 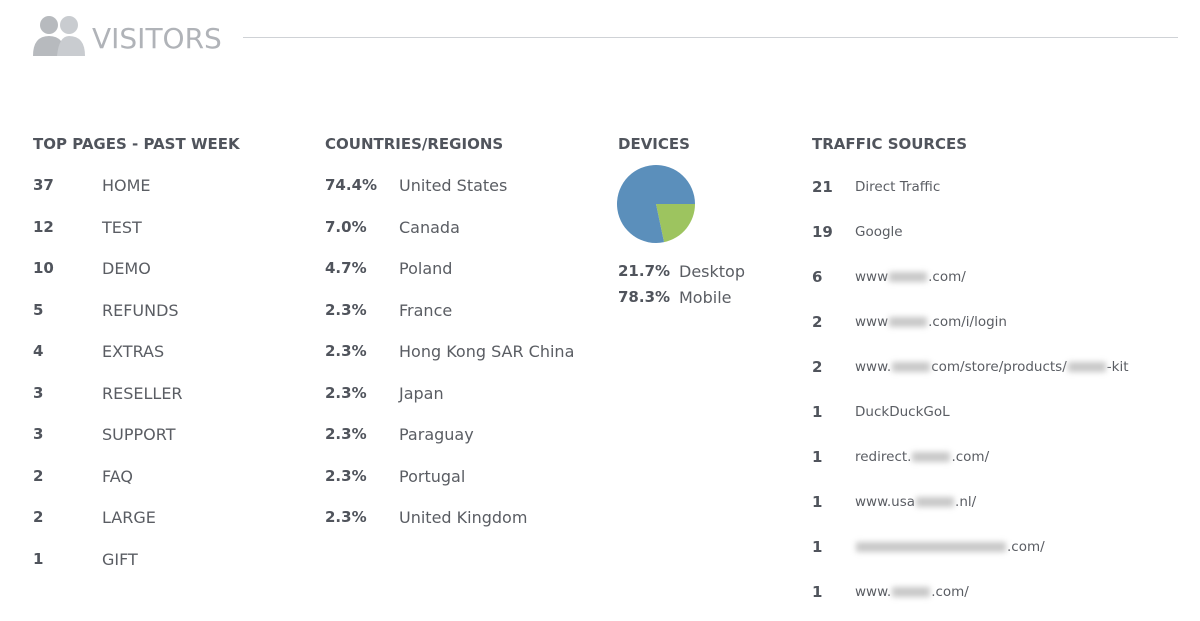 What do you see at coordinates (43, 185) in the screenshot?
I see `page-count: 37` at bounding box center [43, 185].